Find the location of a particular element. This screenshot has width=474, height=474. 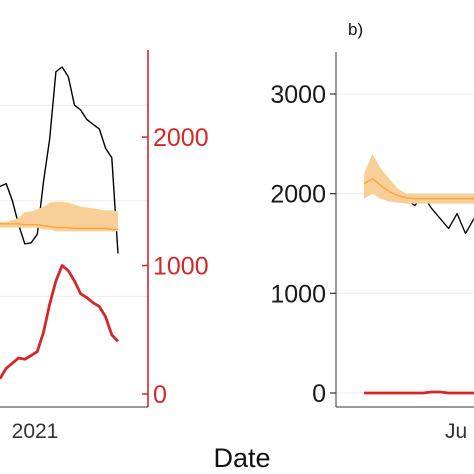

y-tick-label-b-1: 1000 is located at coordinates (298, 294).